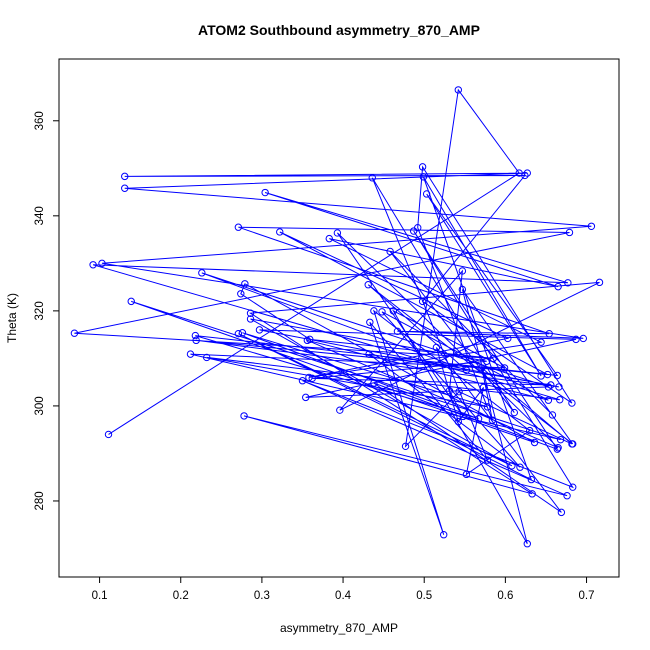  What do you see at coordinates (424, 596) in the screenshot?
I see `x-tick-label: 0.5` at bounding box center [424, 596].